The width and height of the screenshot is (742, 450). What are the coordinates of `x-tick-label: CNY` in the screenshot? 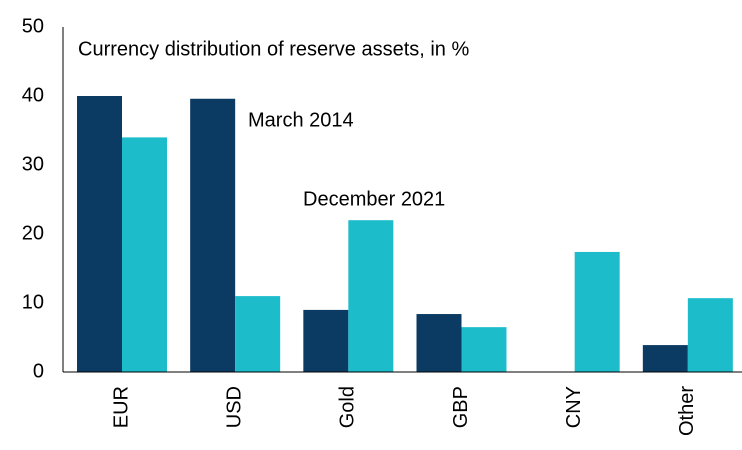 It's located at (574, 407).